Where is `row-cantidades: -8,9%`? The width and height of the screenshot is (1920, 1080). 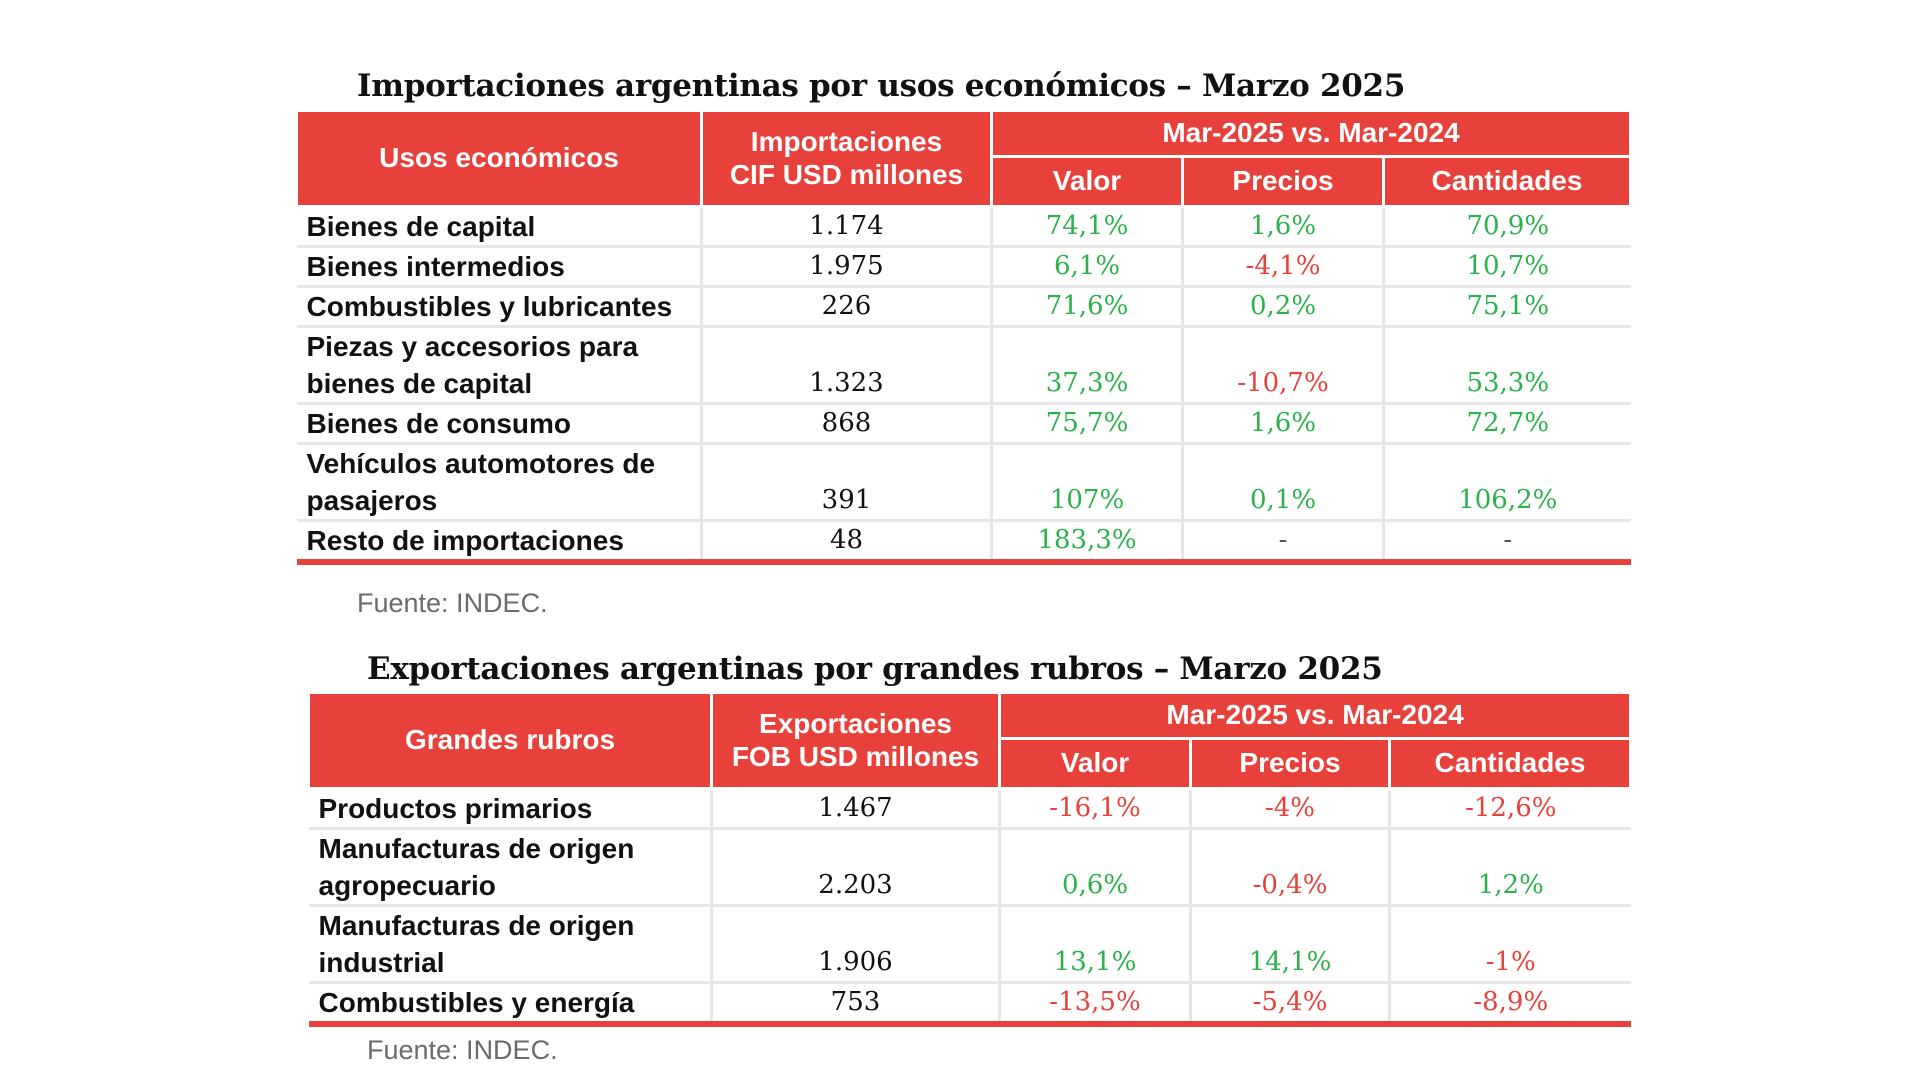
row-cantidades: -8,9% is located at coordinates (1510, 1004).